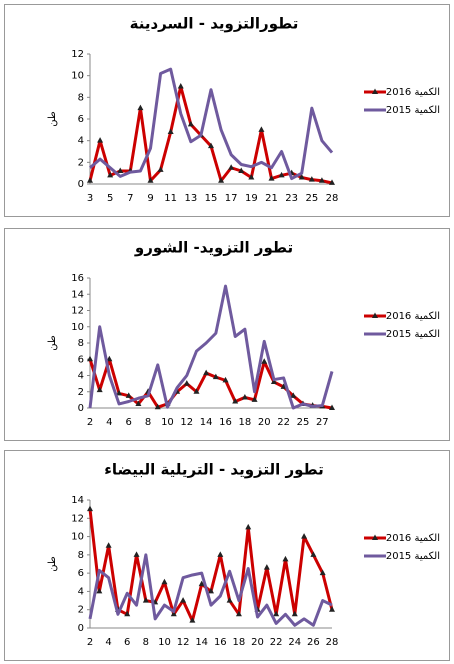 This screenshot has width=454, height=664. I want to click on x-tick-label: 7, so click(130, 198).